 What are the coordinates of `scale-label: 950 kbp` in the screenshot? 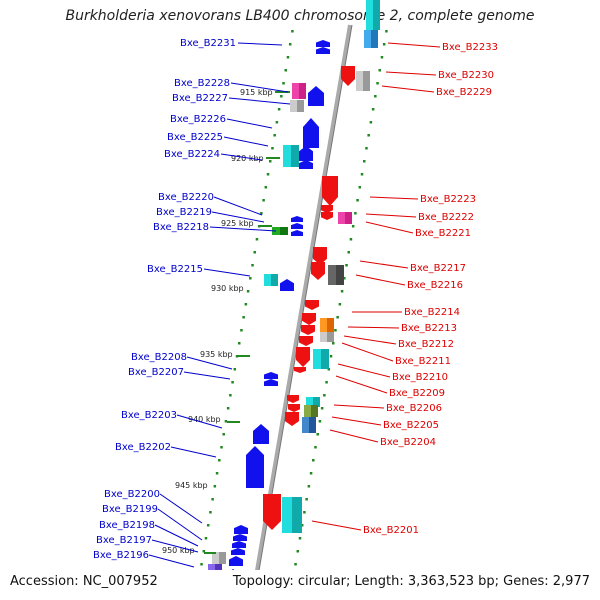 It's located at (178, 550).